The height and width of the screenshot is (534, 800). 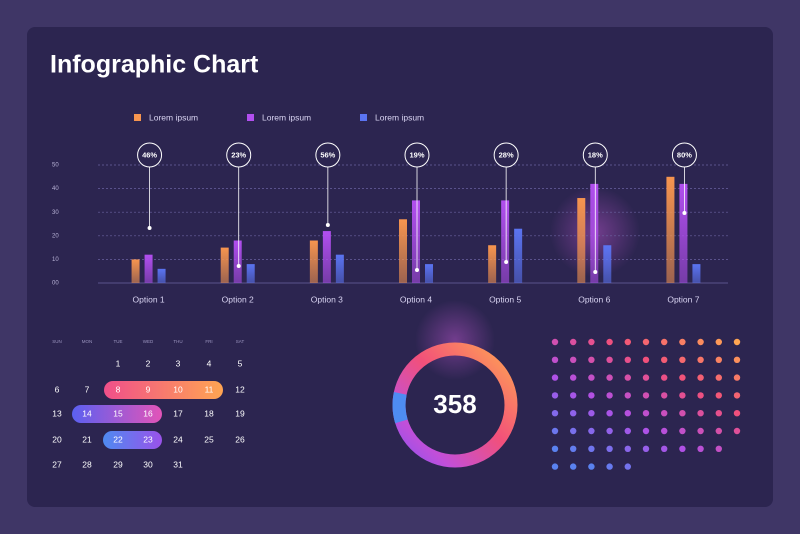 What do you see at coordinates (87, 439) in the screenshot?
I see `calendar-day: 21` at bounding box center [87, 439].